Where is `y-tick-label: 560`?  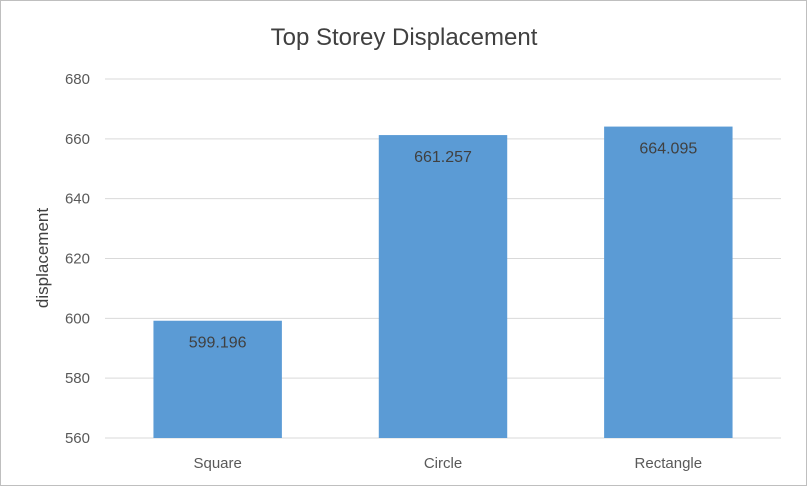 y-tick-label: 560 is located at coordinates (77, 438).